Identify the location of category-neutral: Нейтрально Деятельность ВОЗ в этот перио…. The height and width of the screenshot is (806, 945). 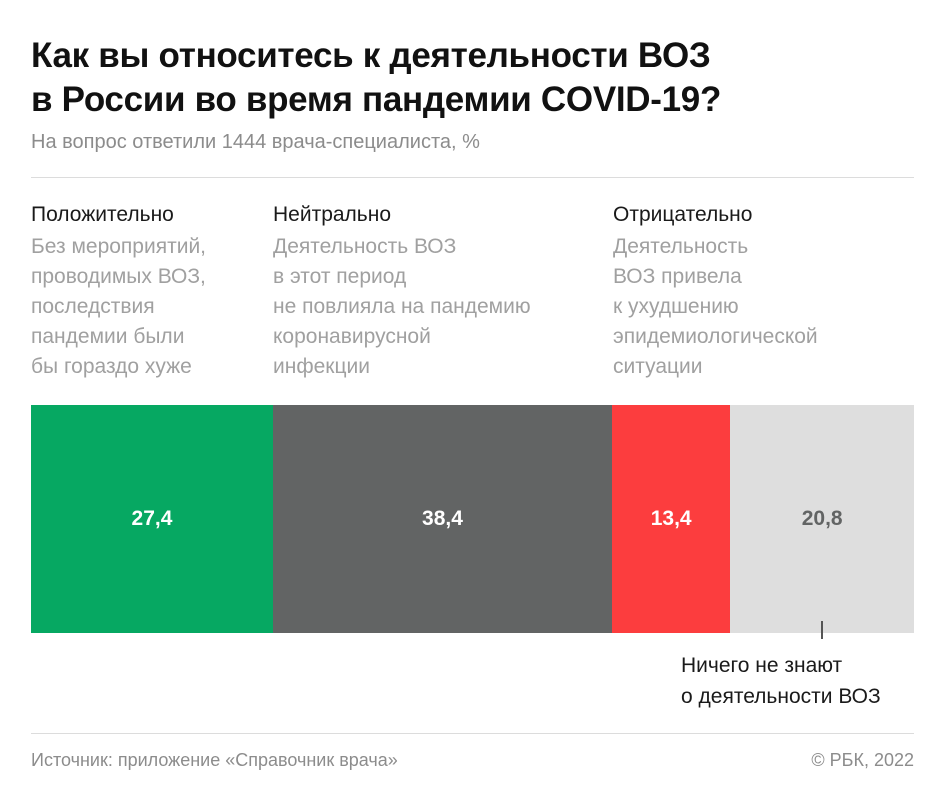
(402, 291).